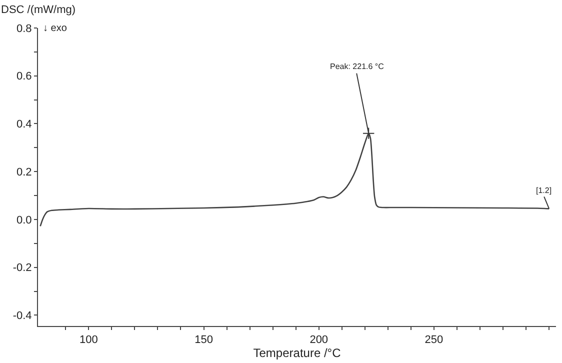 This screenshot has height=363, width=562. Describe the element at coordinates (24, 124) in the screenshot. I see `y-tick-label: 0.4` at that location.